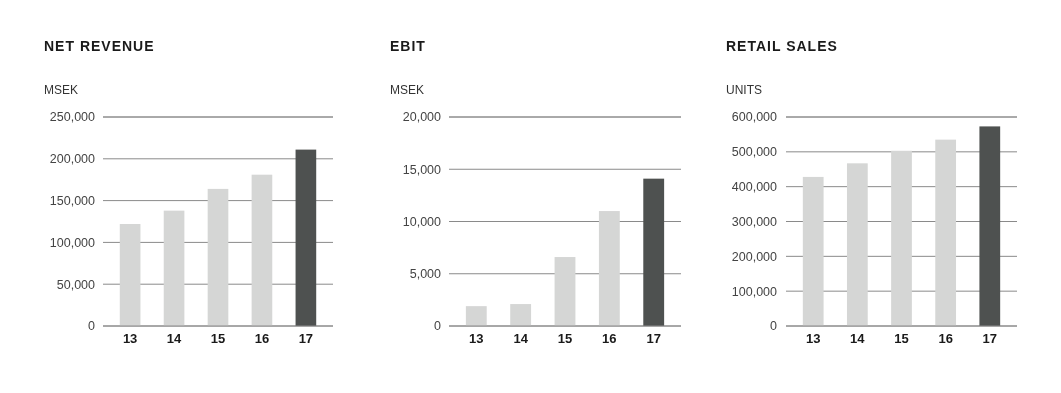 Image resolution: width=1061 pixels, height=393 pixels. I want to click on y-tick-label: 15,000, so click(422, 169).